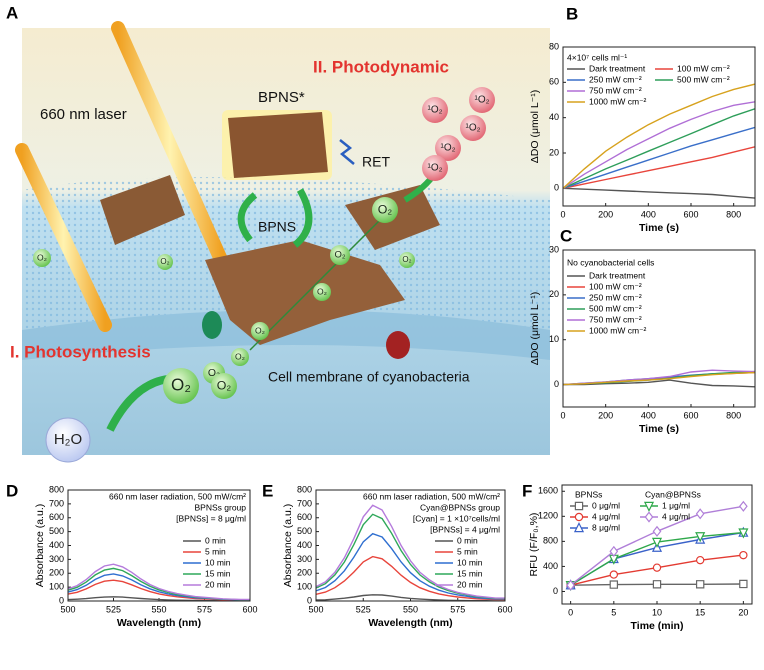 This screenshot has width=764, height=670. I want to click on y-tick-label: 300, so click(304, 559).